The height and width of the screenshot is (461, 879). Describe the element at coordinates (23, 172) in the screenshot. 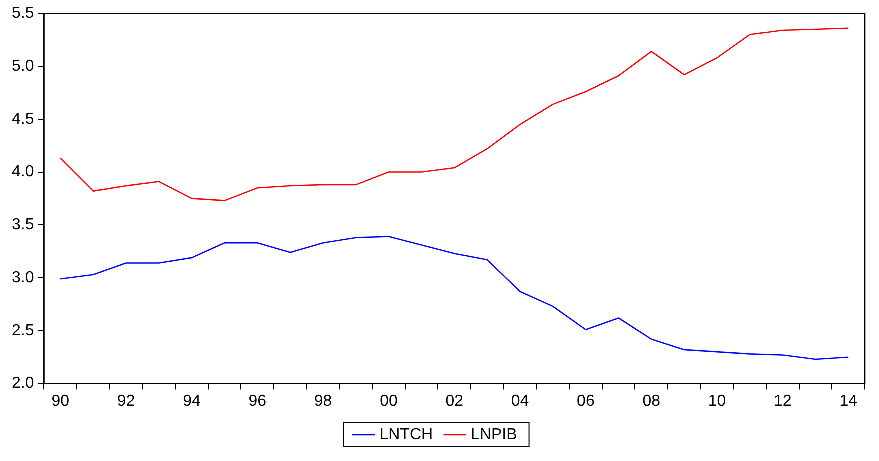

I see `y-tick-label: 4.0` at that location.